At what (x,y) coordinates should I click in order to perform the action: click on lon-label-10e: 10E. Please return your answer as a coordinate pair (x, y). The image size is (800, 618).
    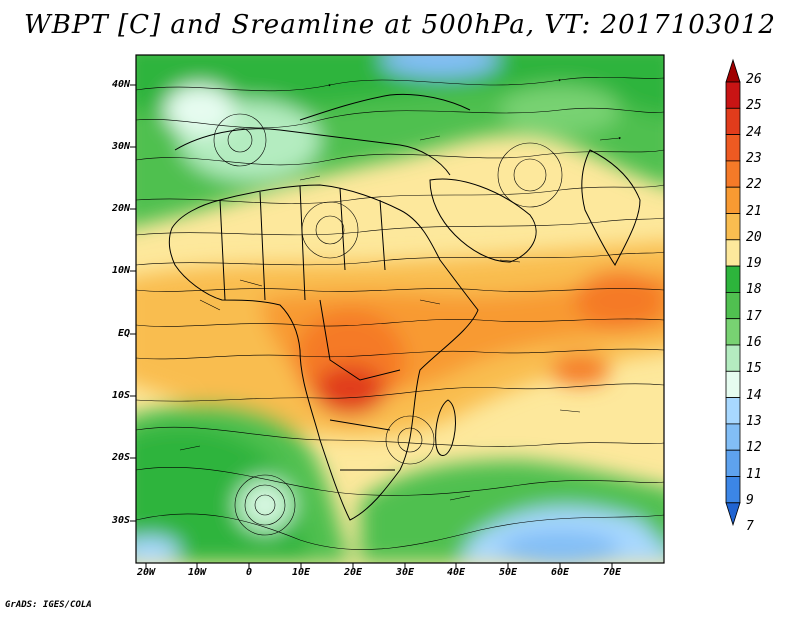
    Looking at the image, I should click on (301, 572).